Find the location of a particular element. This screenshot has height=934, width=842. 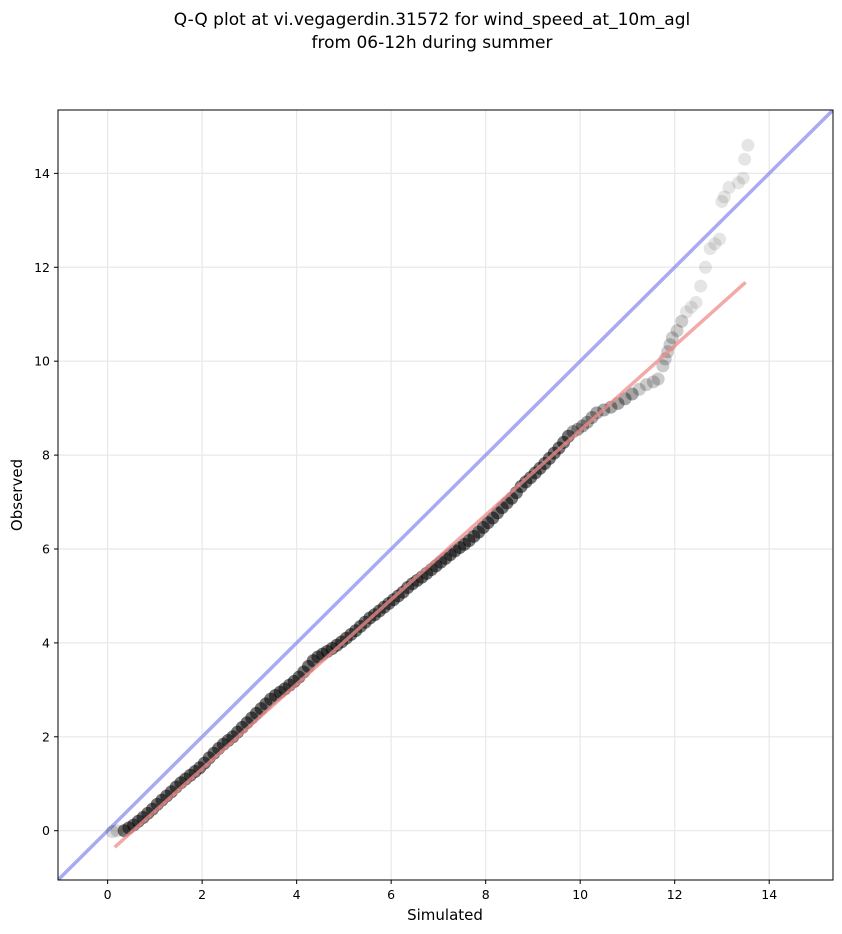

y-tick-label: 4 is located at coordinates (46, 642).